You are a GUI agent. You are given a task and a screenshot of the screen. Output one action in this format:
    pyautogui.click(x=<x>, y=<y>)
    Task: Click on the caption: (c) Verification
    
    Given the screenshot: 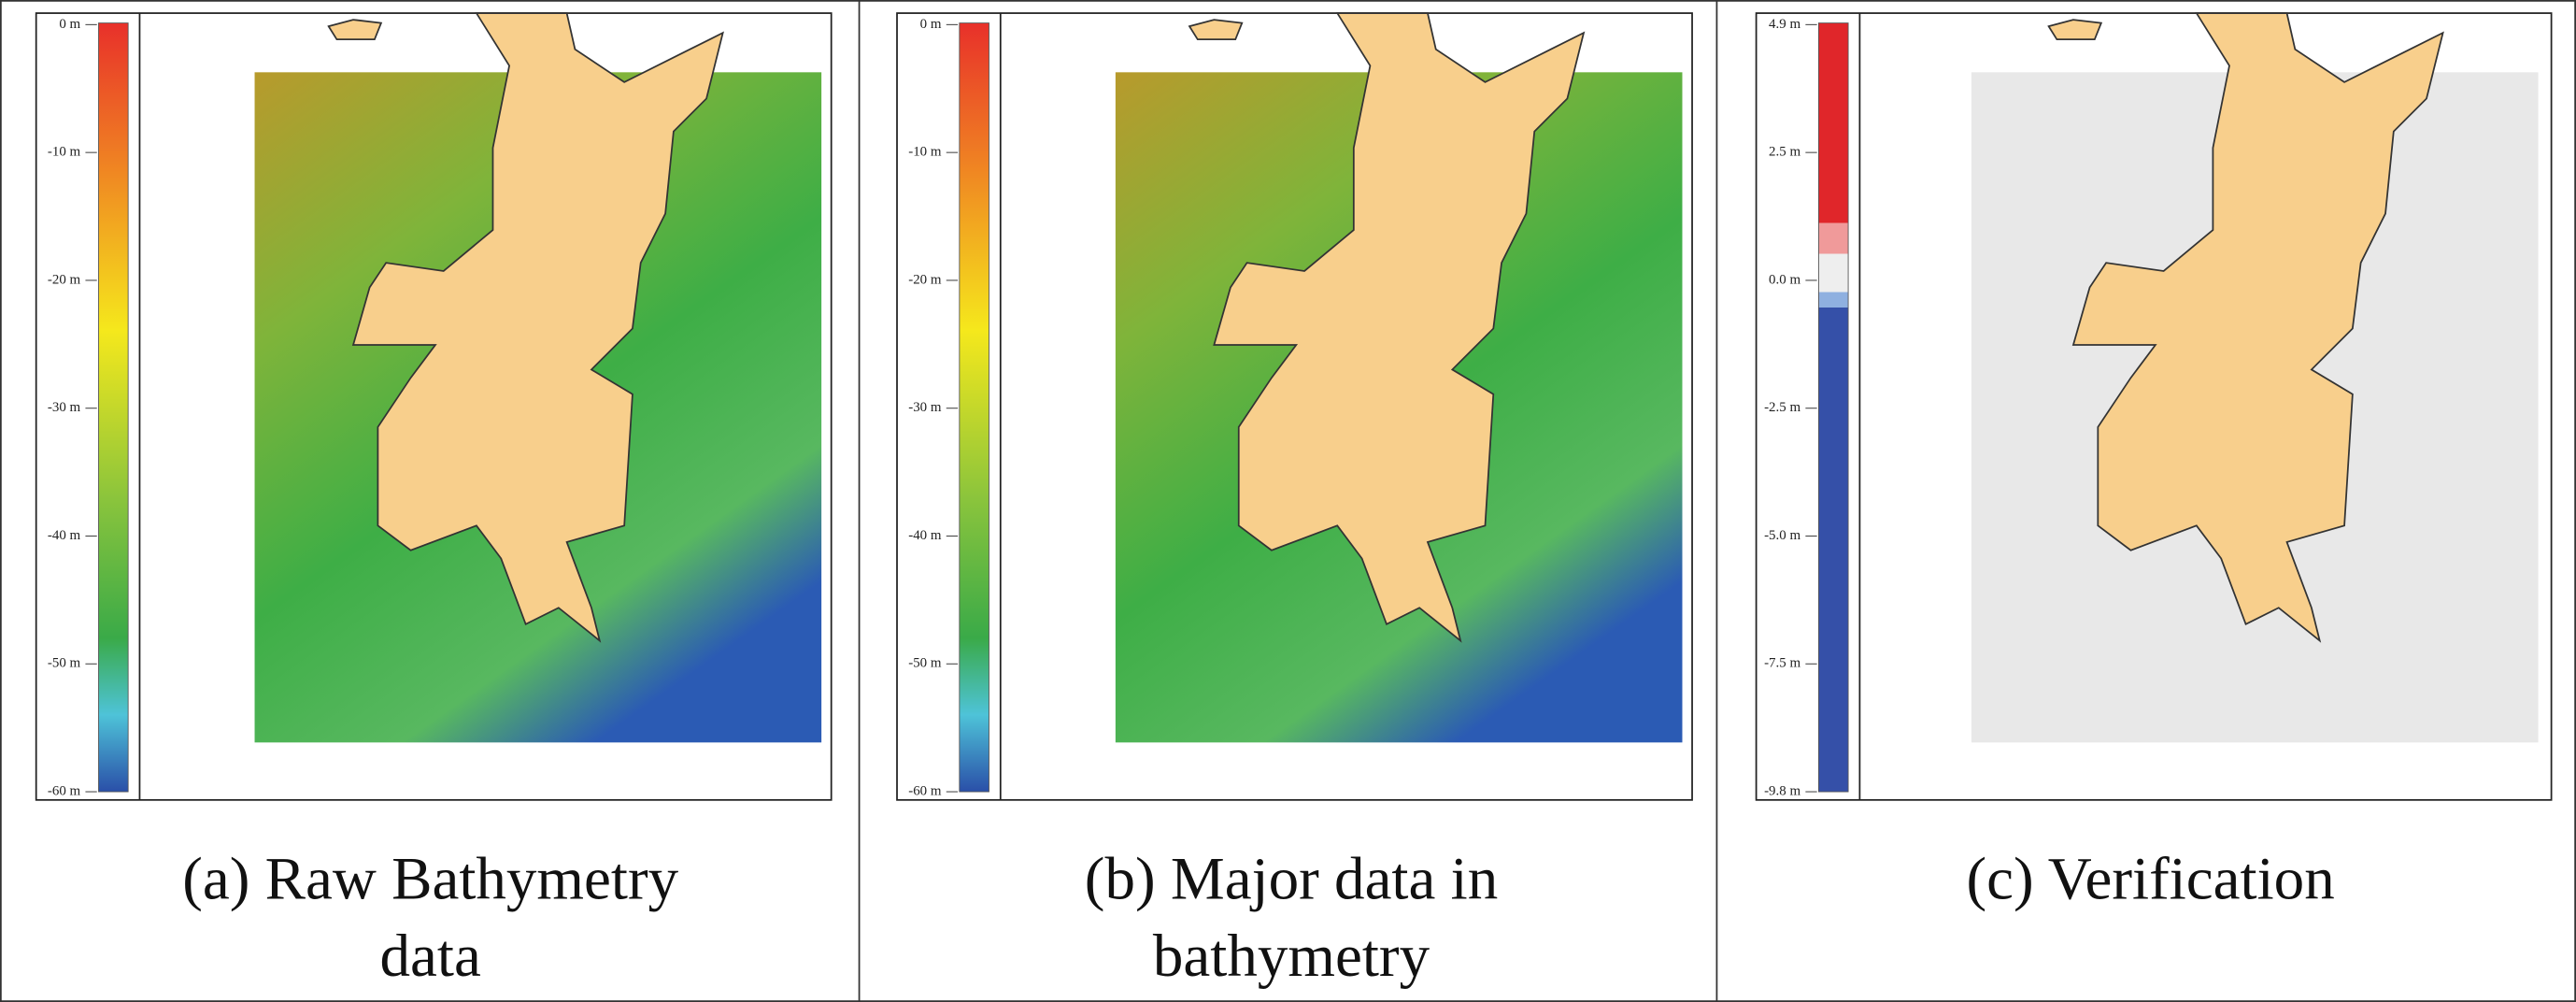 What is the action you would take?
    pyautogui.click(x=2150, y=878)
    